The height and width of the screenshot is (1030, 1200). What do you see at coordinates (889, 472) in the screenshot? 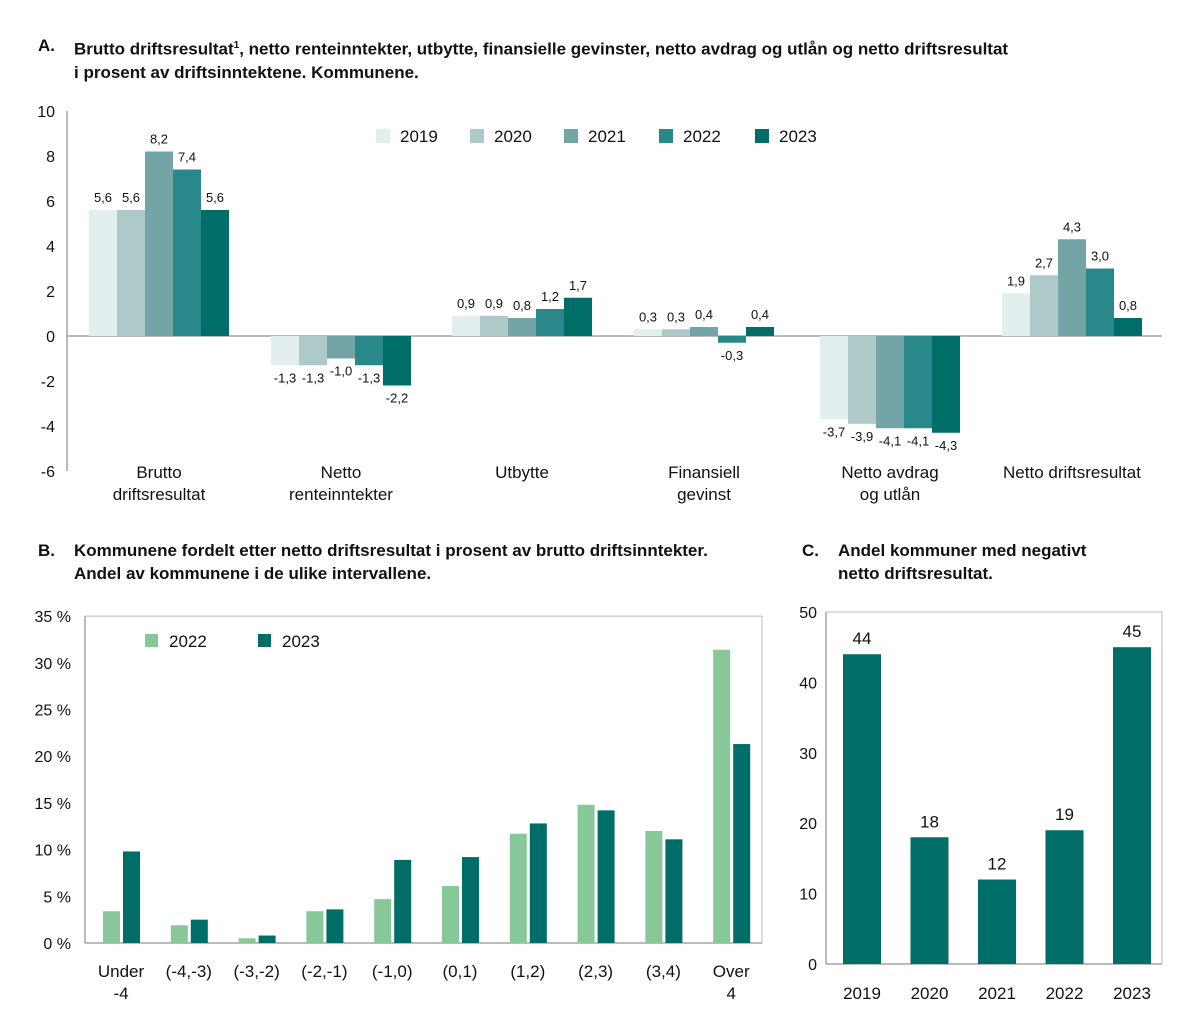
I see `chart-a-category-label: Netto avdrag` at bounding box center [889, 472].